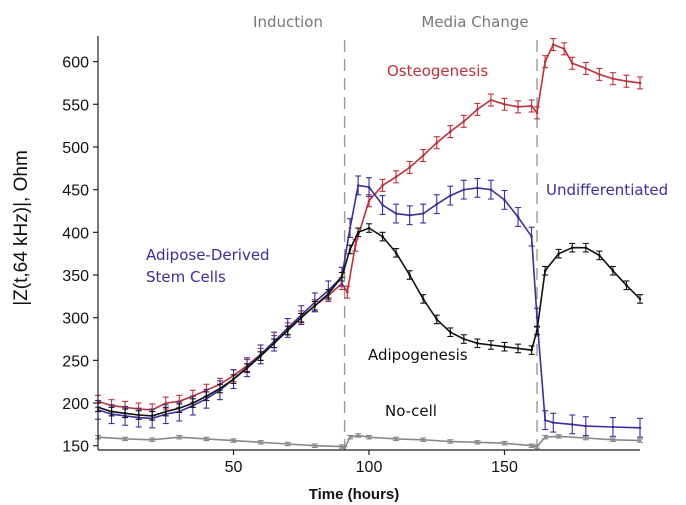  Describe the element at coordinates (75, 319) in the screenshot. I see `y-tick-label: 300` at that location.